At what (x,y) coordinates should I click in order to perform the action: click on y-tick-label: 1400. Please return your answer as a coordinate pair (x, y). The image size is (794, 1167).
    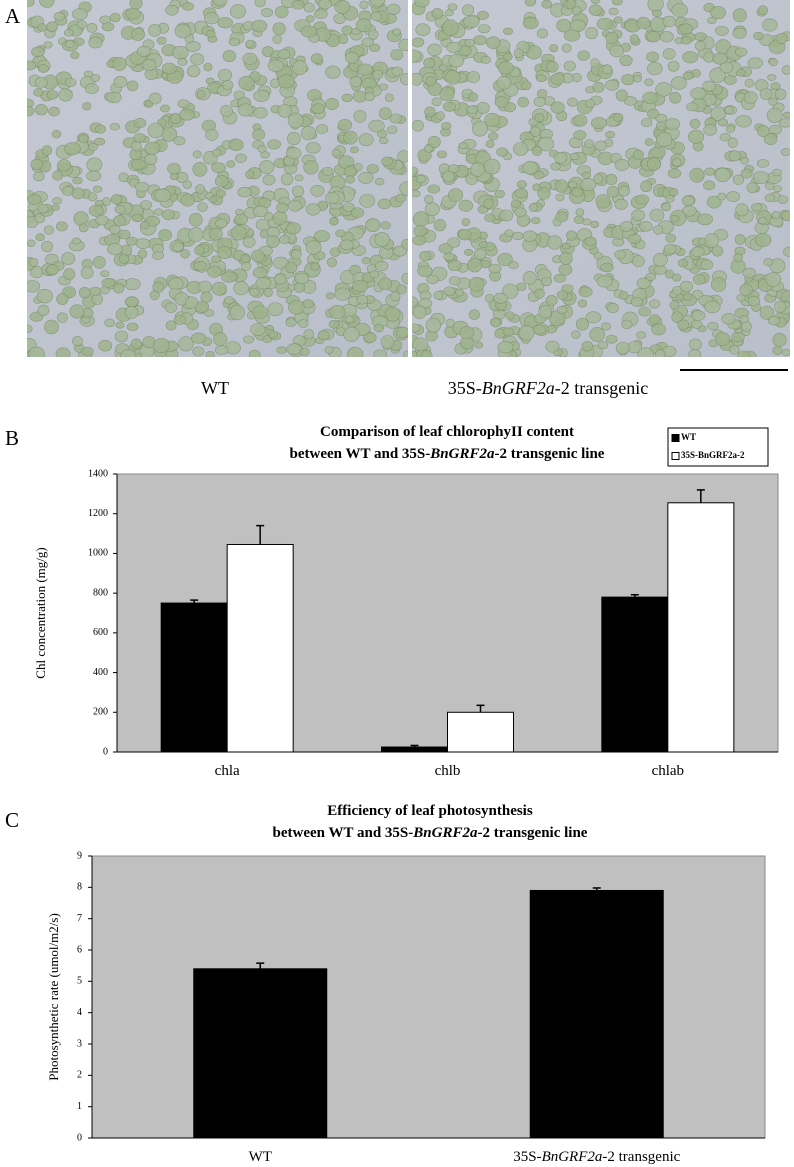
    Looking at the image, I should click on (98, 473).